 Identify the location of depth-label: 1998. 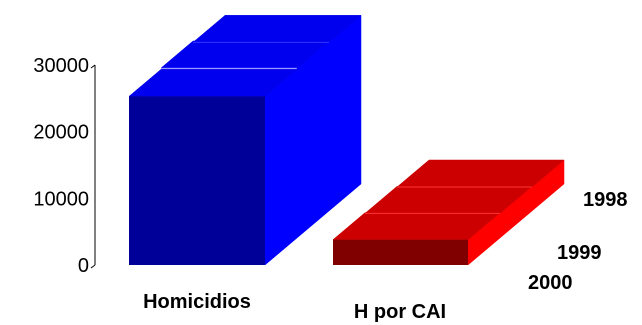
(605, 200).